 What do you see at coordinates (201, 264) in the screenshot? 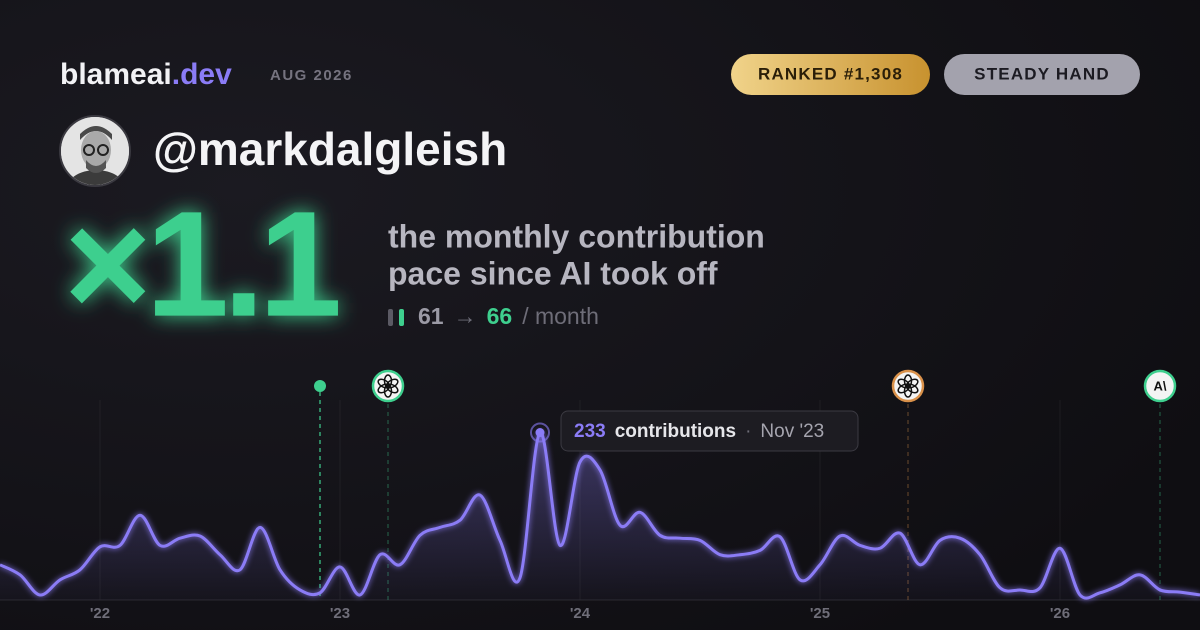
I see `multiplier: ×1.1` at bounding box center [201, 264].